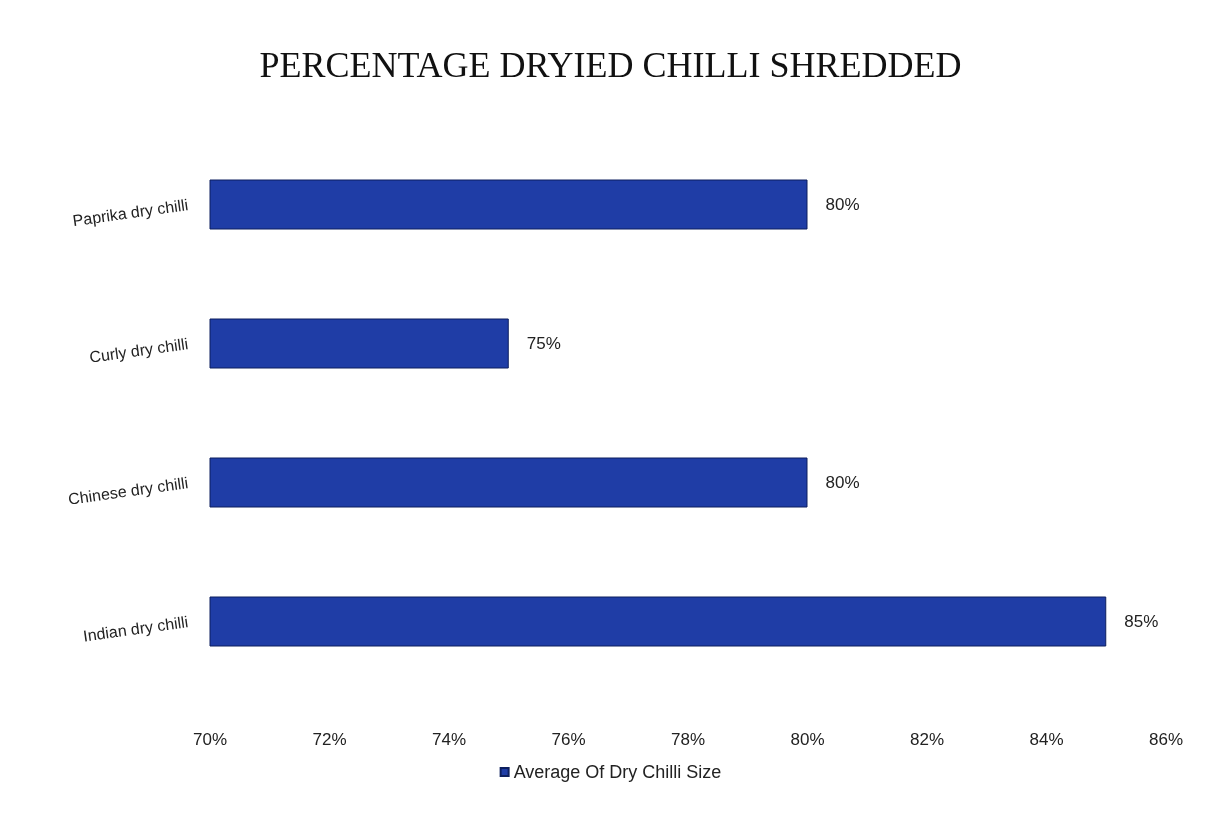  What do you see at coordinates (210, 739) in the screenshot?
I see `x-tick-label: 70%` at bounding box center [210, 739].